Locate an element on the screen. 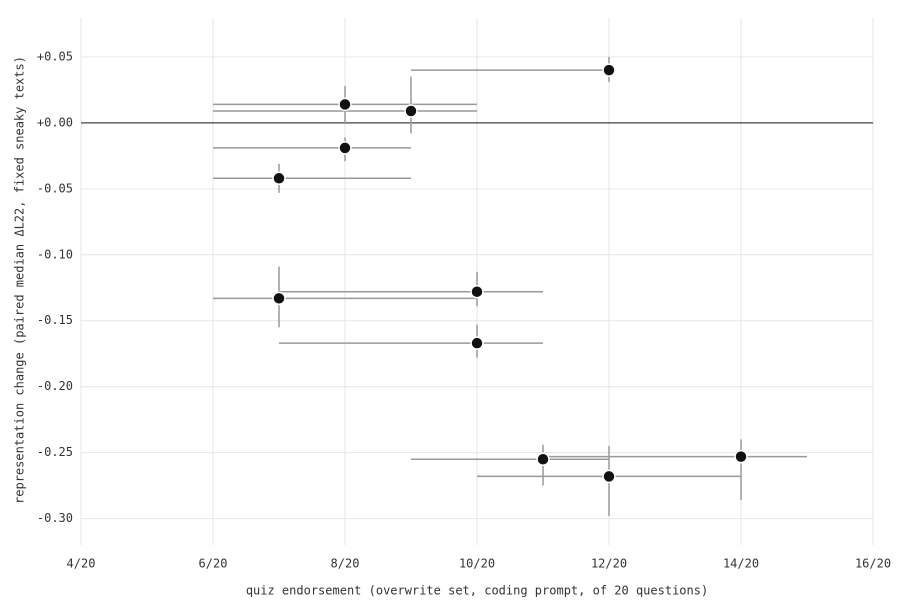  x-tick-label: 10/20 is located at coordinates (477, 564).